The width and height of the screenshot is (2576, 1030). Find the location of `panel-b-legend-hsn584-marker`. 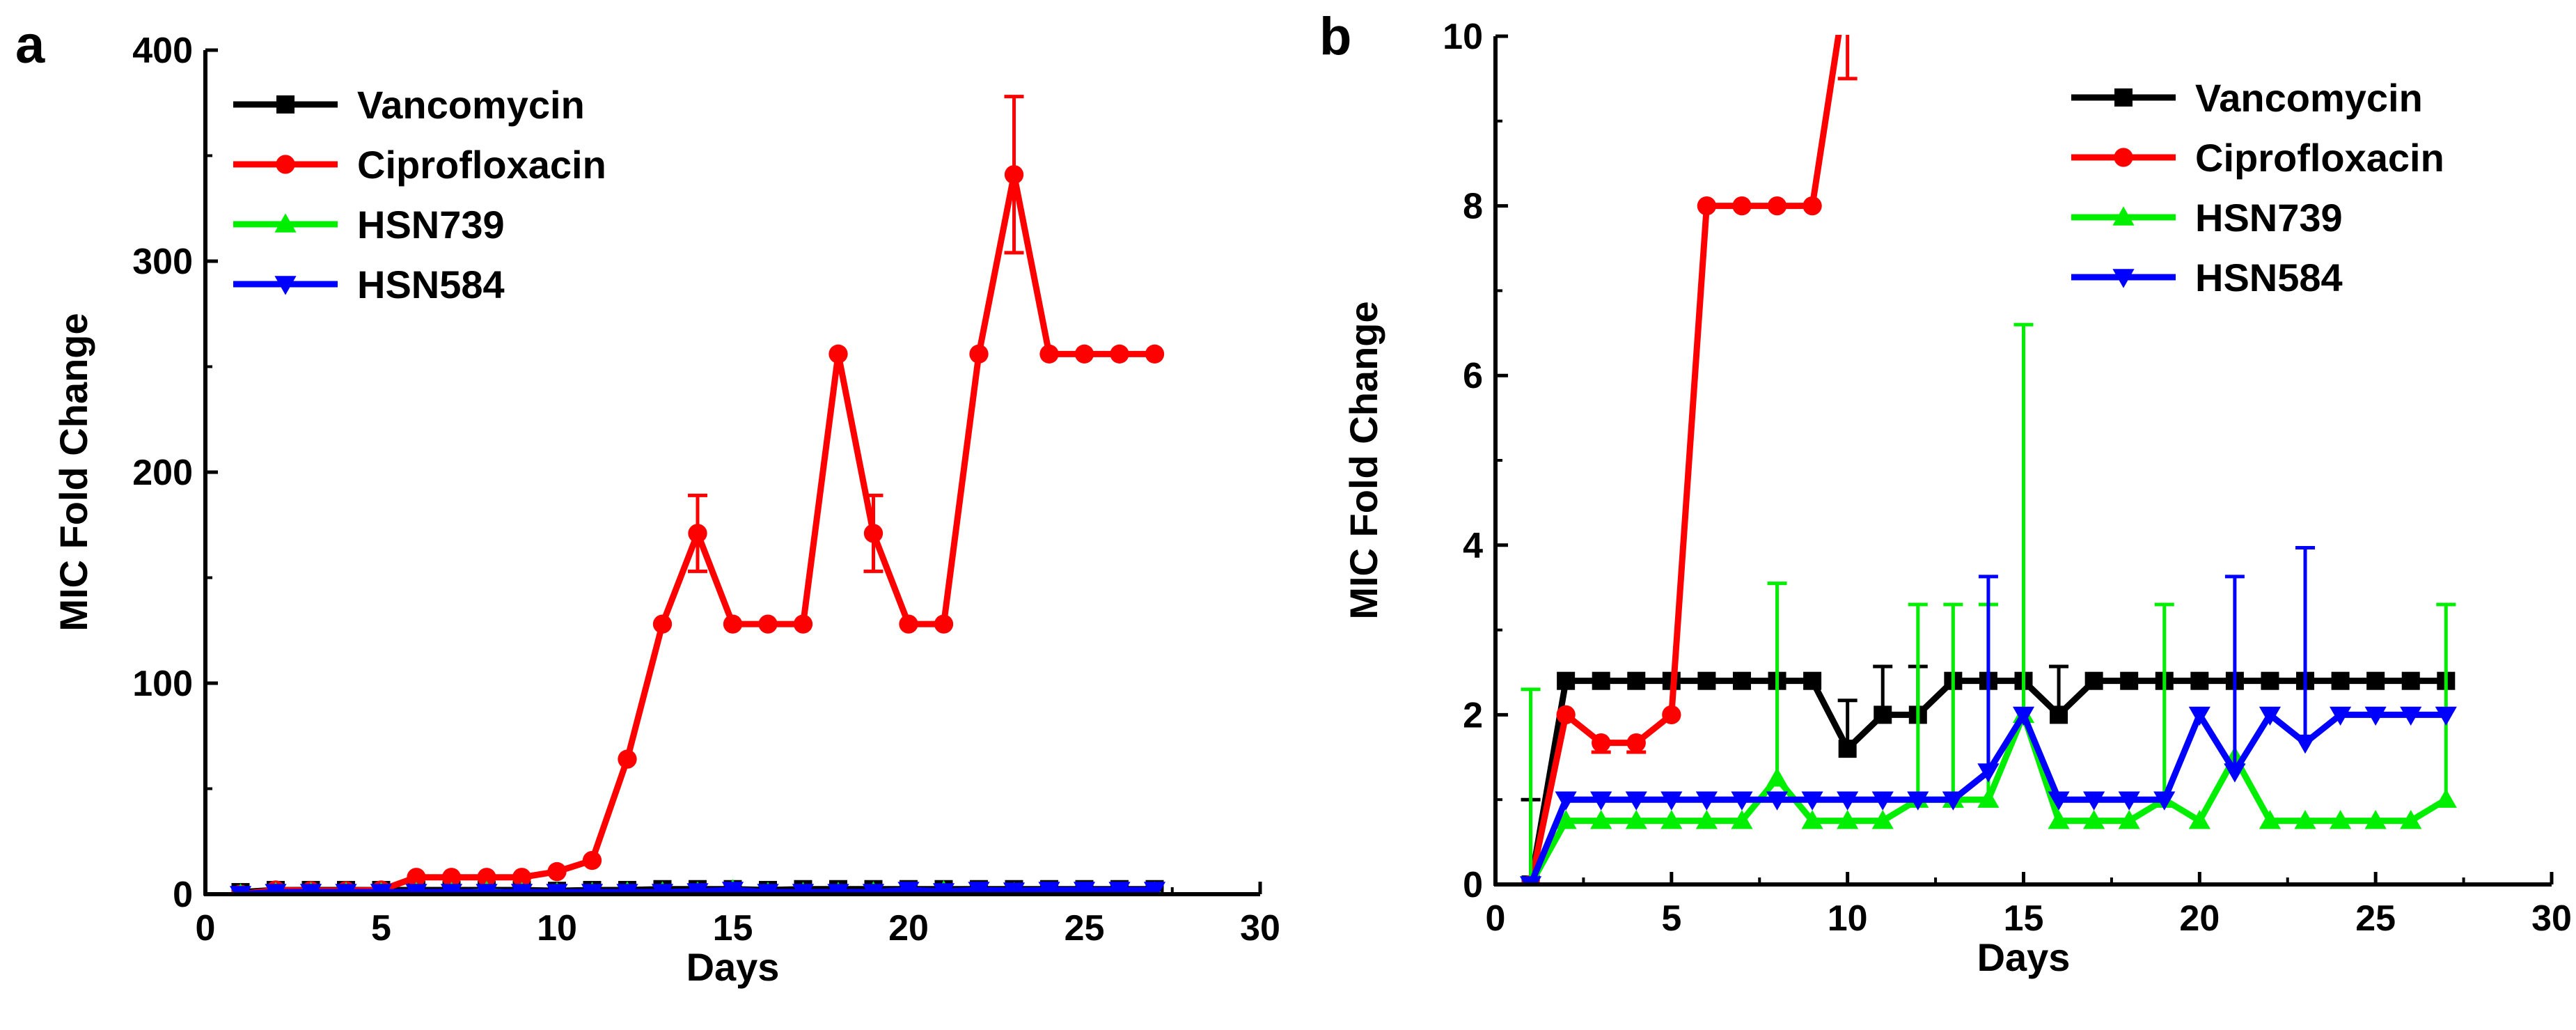

panel-b-legend-hsn584-marker is located at coordinates (2123, 278).